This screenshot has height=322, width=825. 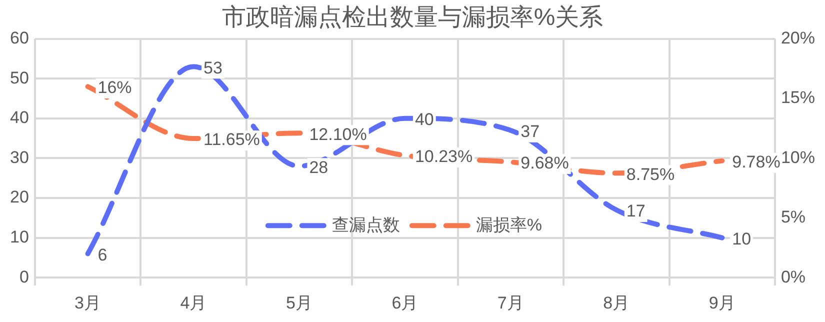 I want to click on data-label: 9.78%, so click(x=756, y=162).